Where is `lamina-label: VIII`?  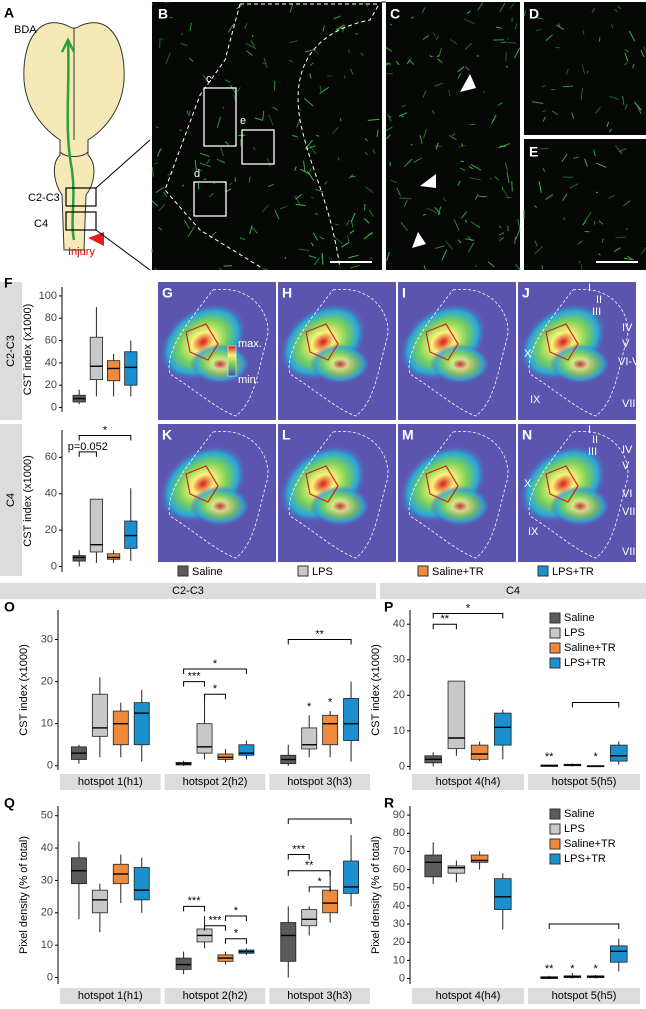 lamina-label: VIII is located at coordinates (630, 552).